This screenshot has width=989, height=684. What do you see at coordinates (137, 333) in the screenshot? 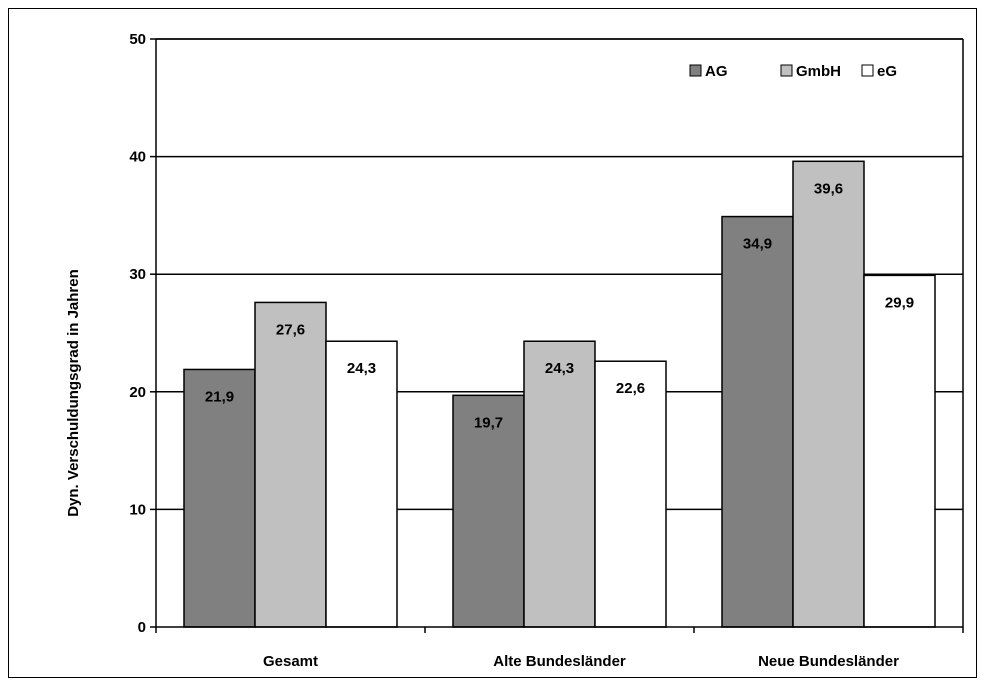
I see `y-tick-labels: 0 10 20 30 40 50` at bounding box center [137, 333].